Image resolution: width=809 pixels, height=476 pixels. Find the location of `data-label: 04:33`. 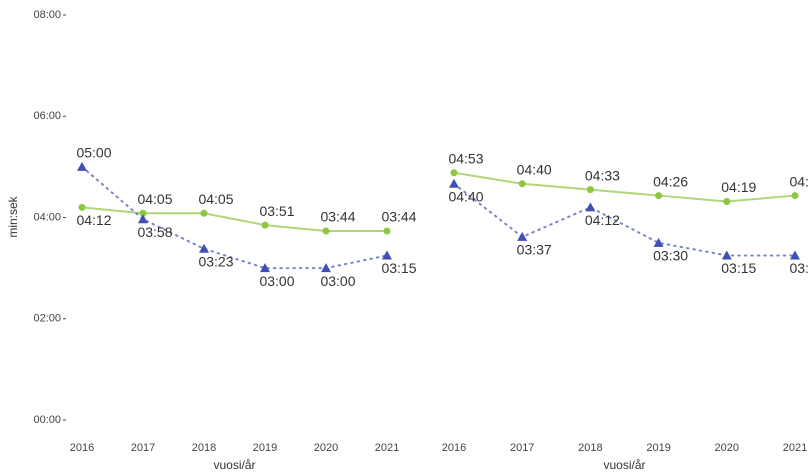

data-label: 04:33 is located at coordinates (602, 175).